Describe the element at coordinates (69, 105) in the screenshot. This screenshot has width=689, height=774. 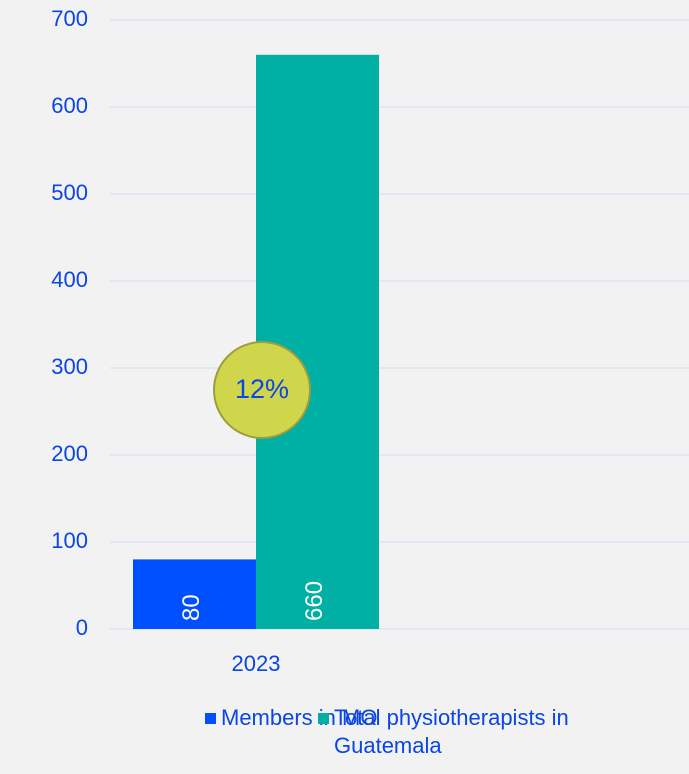
I see `y-tick-label: 600` at that location.